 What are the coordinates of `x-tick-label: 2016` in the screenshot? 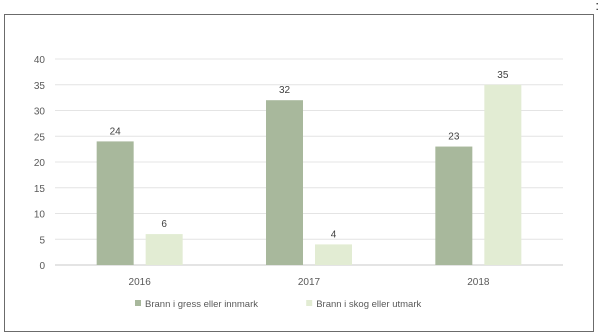 It's located at (140, 282).